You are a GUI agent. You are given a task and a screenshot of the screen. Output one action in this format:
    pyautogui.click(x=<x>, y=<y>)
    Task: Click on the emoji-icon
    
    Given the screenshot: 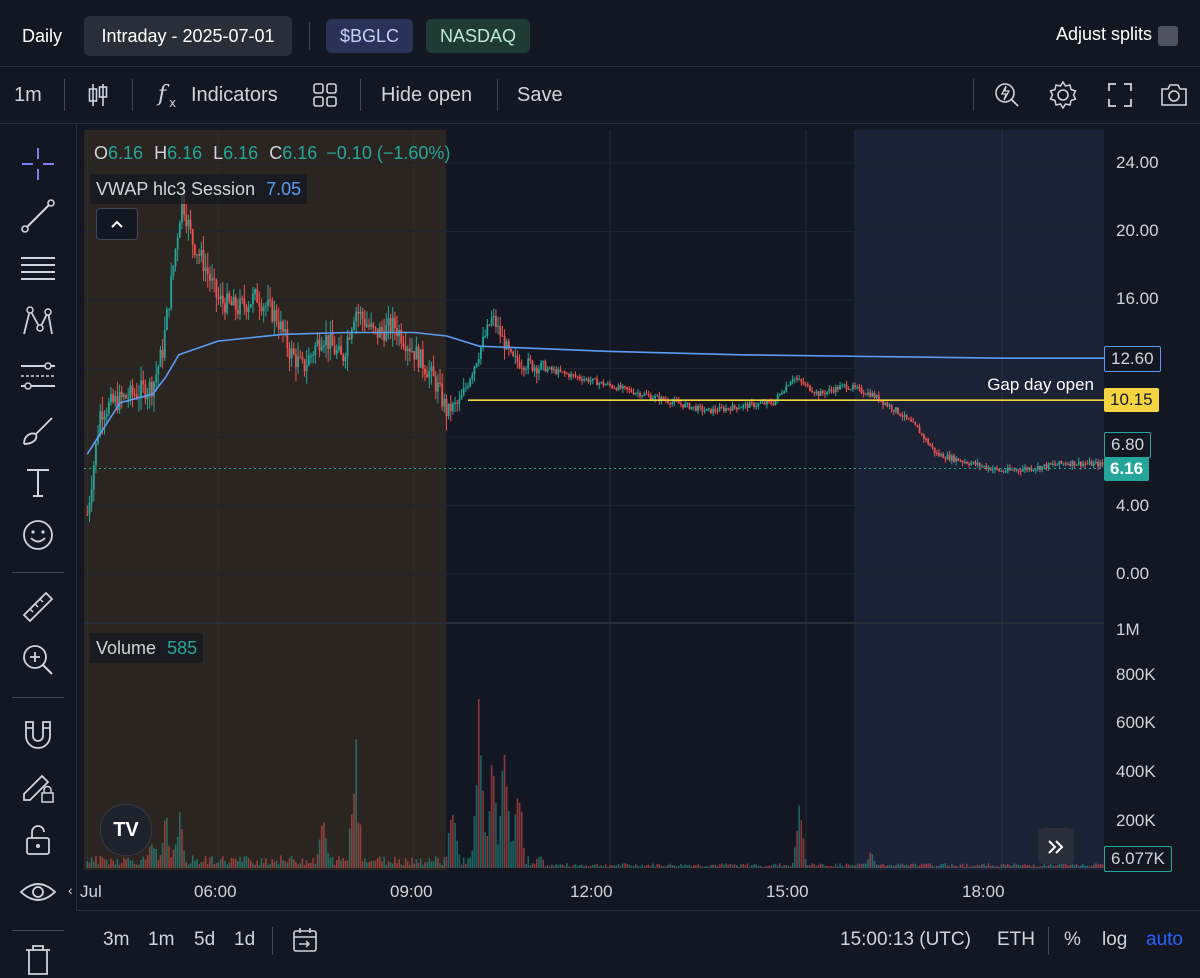 What is the action you would take?
    pyautogui.click(x=38, y=535)
    